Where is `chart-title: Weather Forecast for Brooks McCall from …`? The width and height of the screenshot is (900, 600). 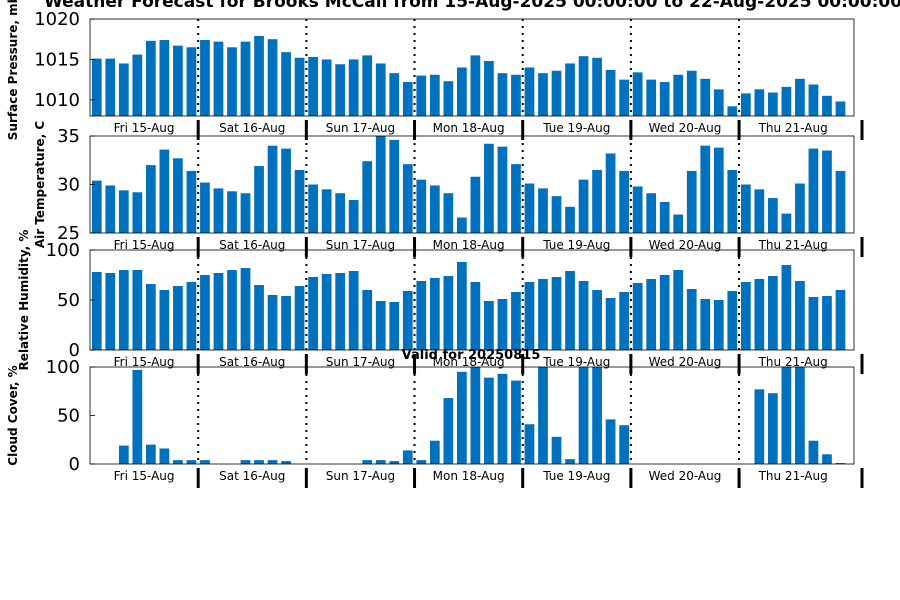
chart-title: Weather Forecast for Brooks McCall from … is located at coordinates (472, 6).